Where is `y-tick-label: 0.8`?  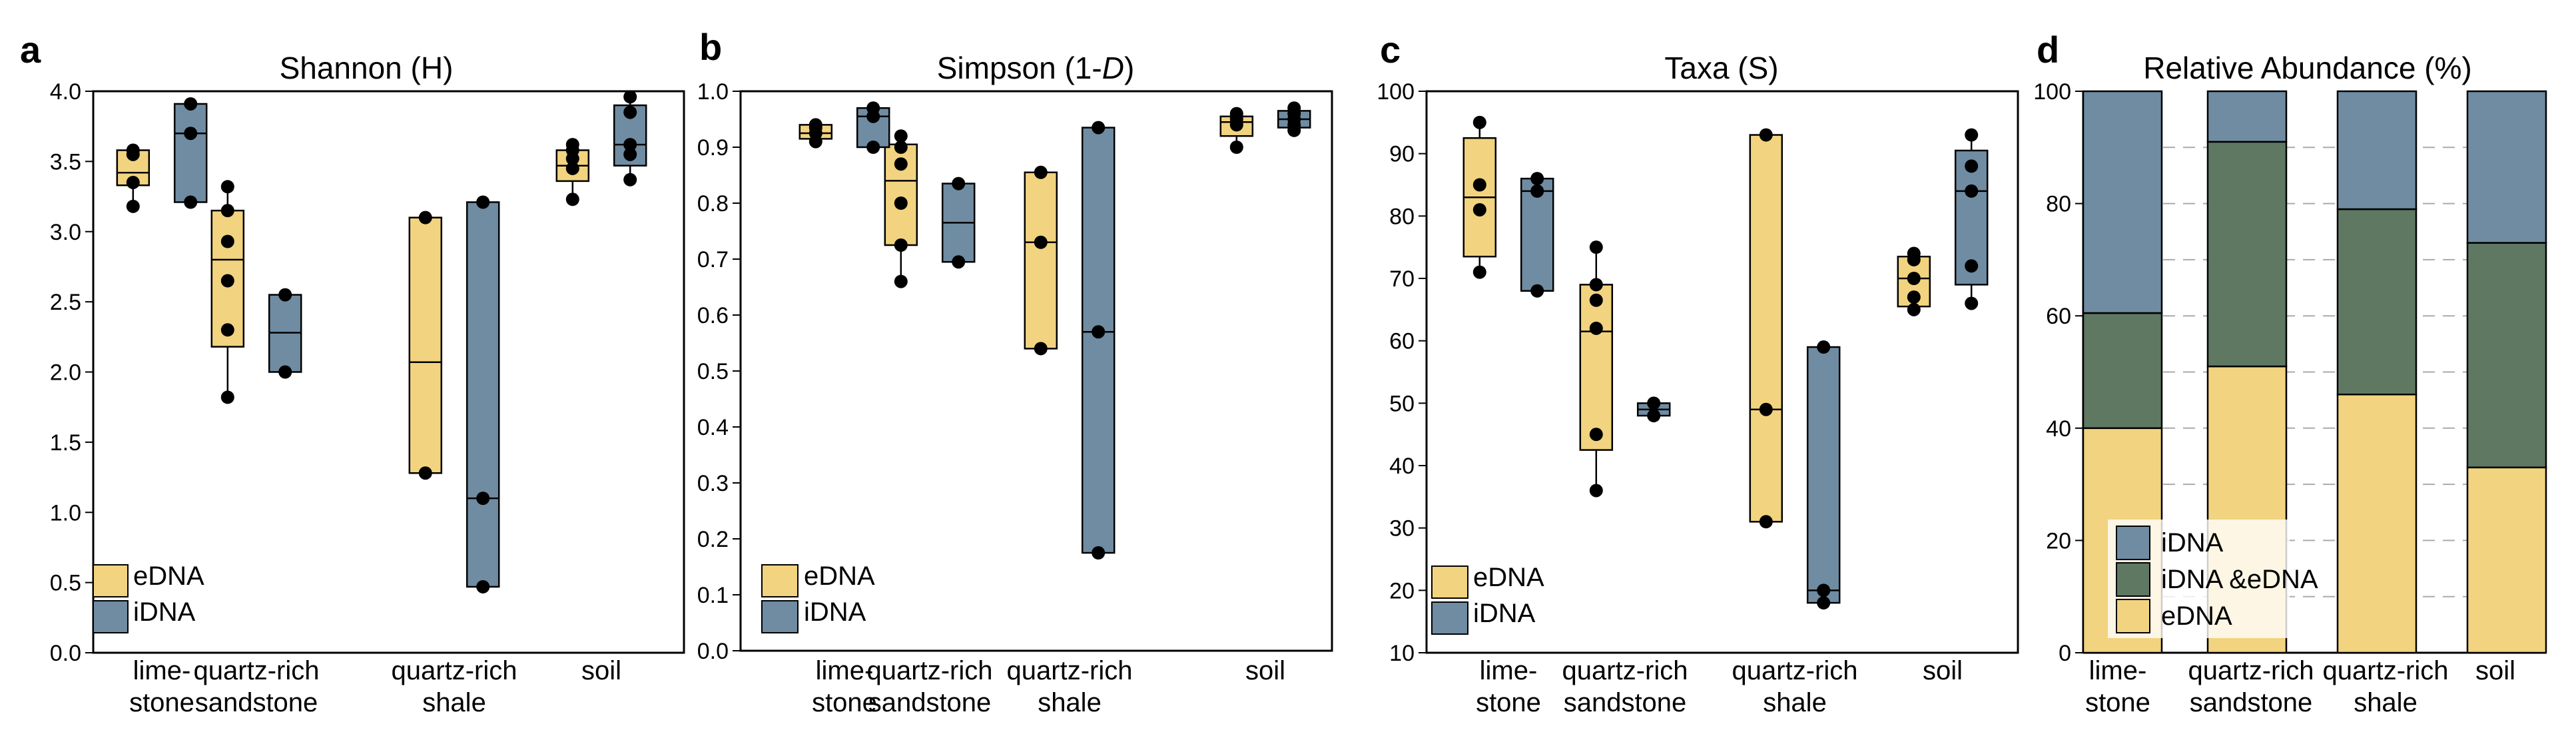 y-tick-label: 0.8 is located at coordinates (713, 204).